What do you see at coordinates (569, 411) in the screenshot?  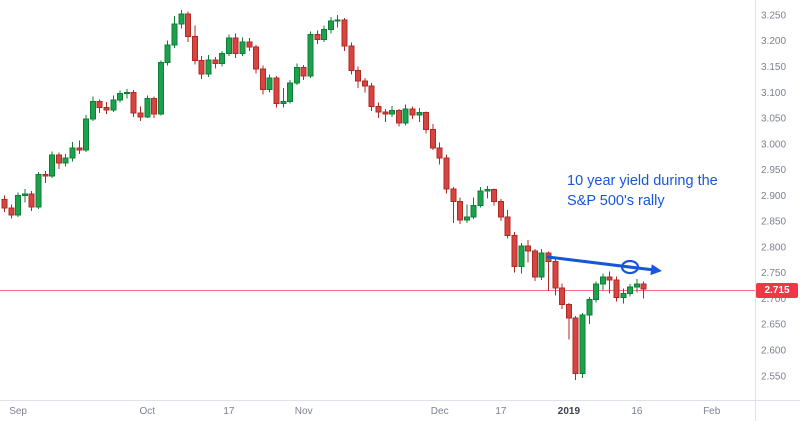 I see `x-axis-label: 2019` at bounding box center [569, 411].